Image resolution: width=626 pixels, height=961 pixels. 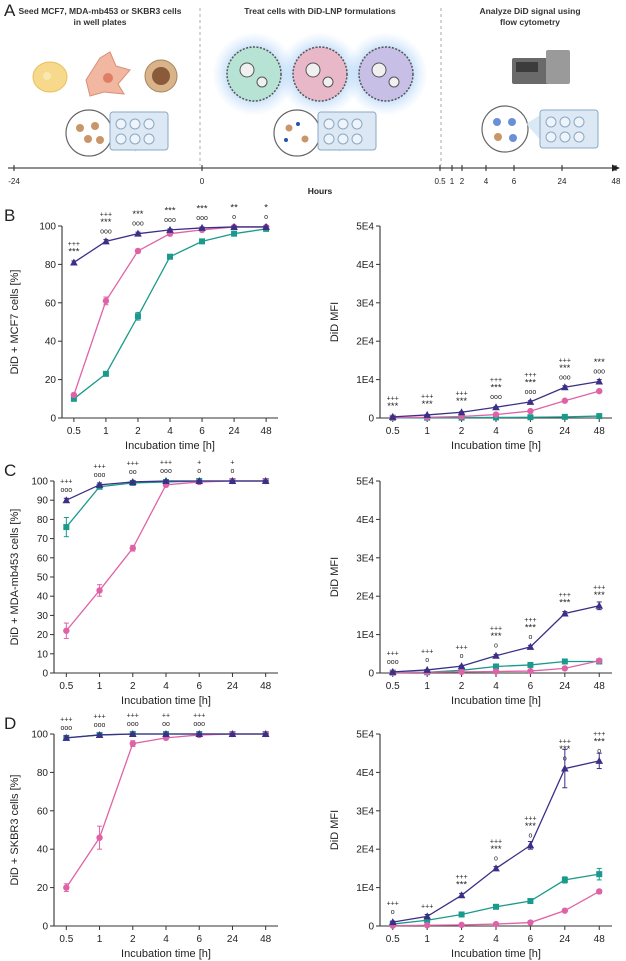 I want to click on series-navy, so click(x=166, y=735).